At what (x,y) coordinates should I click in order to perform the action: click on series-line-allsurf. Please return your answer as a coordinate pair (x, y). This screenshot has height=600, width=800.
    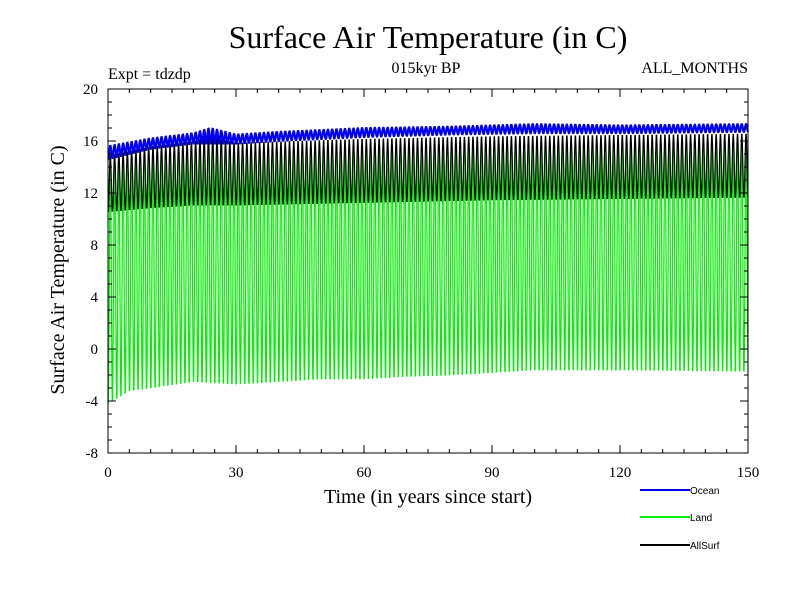
    Looking at the image, I should click on (428, 173).